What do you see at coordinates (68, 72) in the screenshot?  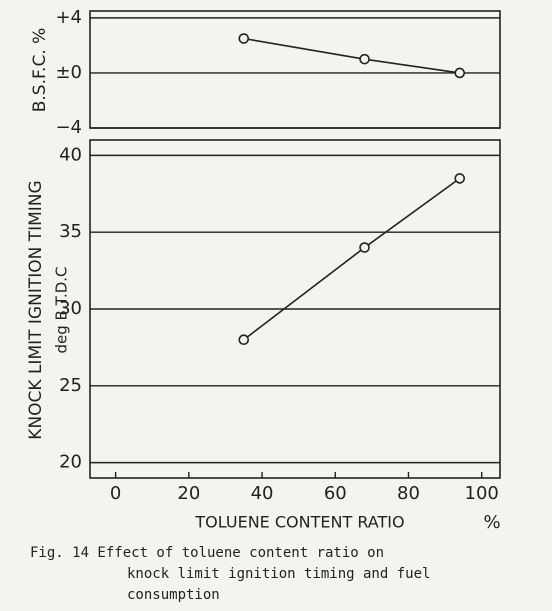 I see `y-tick-label: ±0` at bounding box center [68, 72].